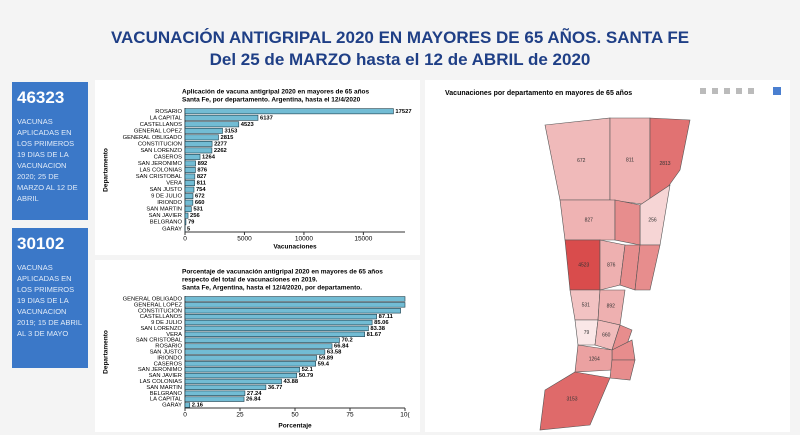  What do you see at coordinates (231, 131) in the screenshot?
I see `data-label: 3153` at bounding box center [231, 131].